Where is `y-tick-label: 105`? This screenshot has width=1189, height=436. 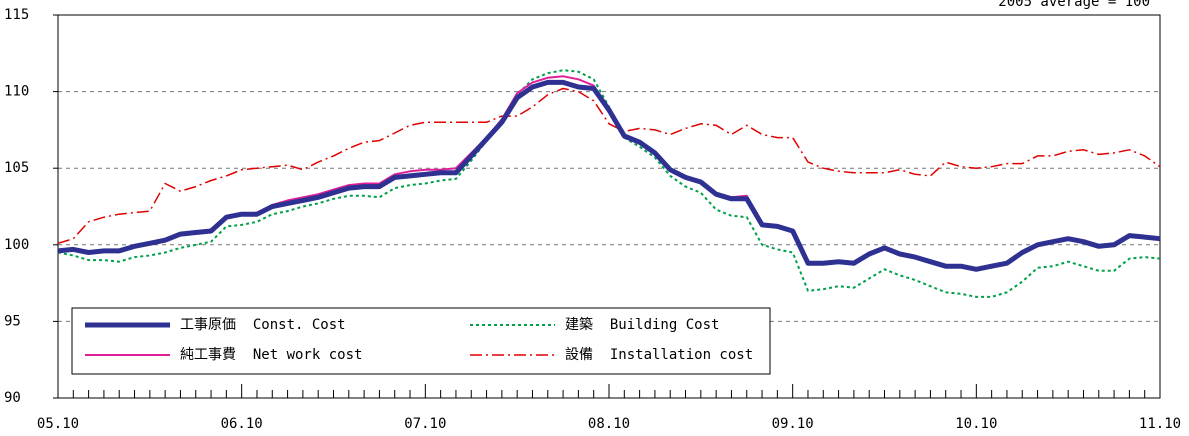
y-tick-label: 105 is located at coordinates (16, 168).